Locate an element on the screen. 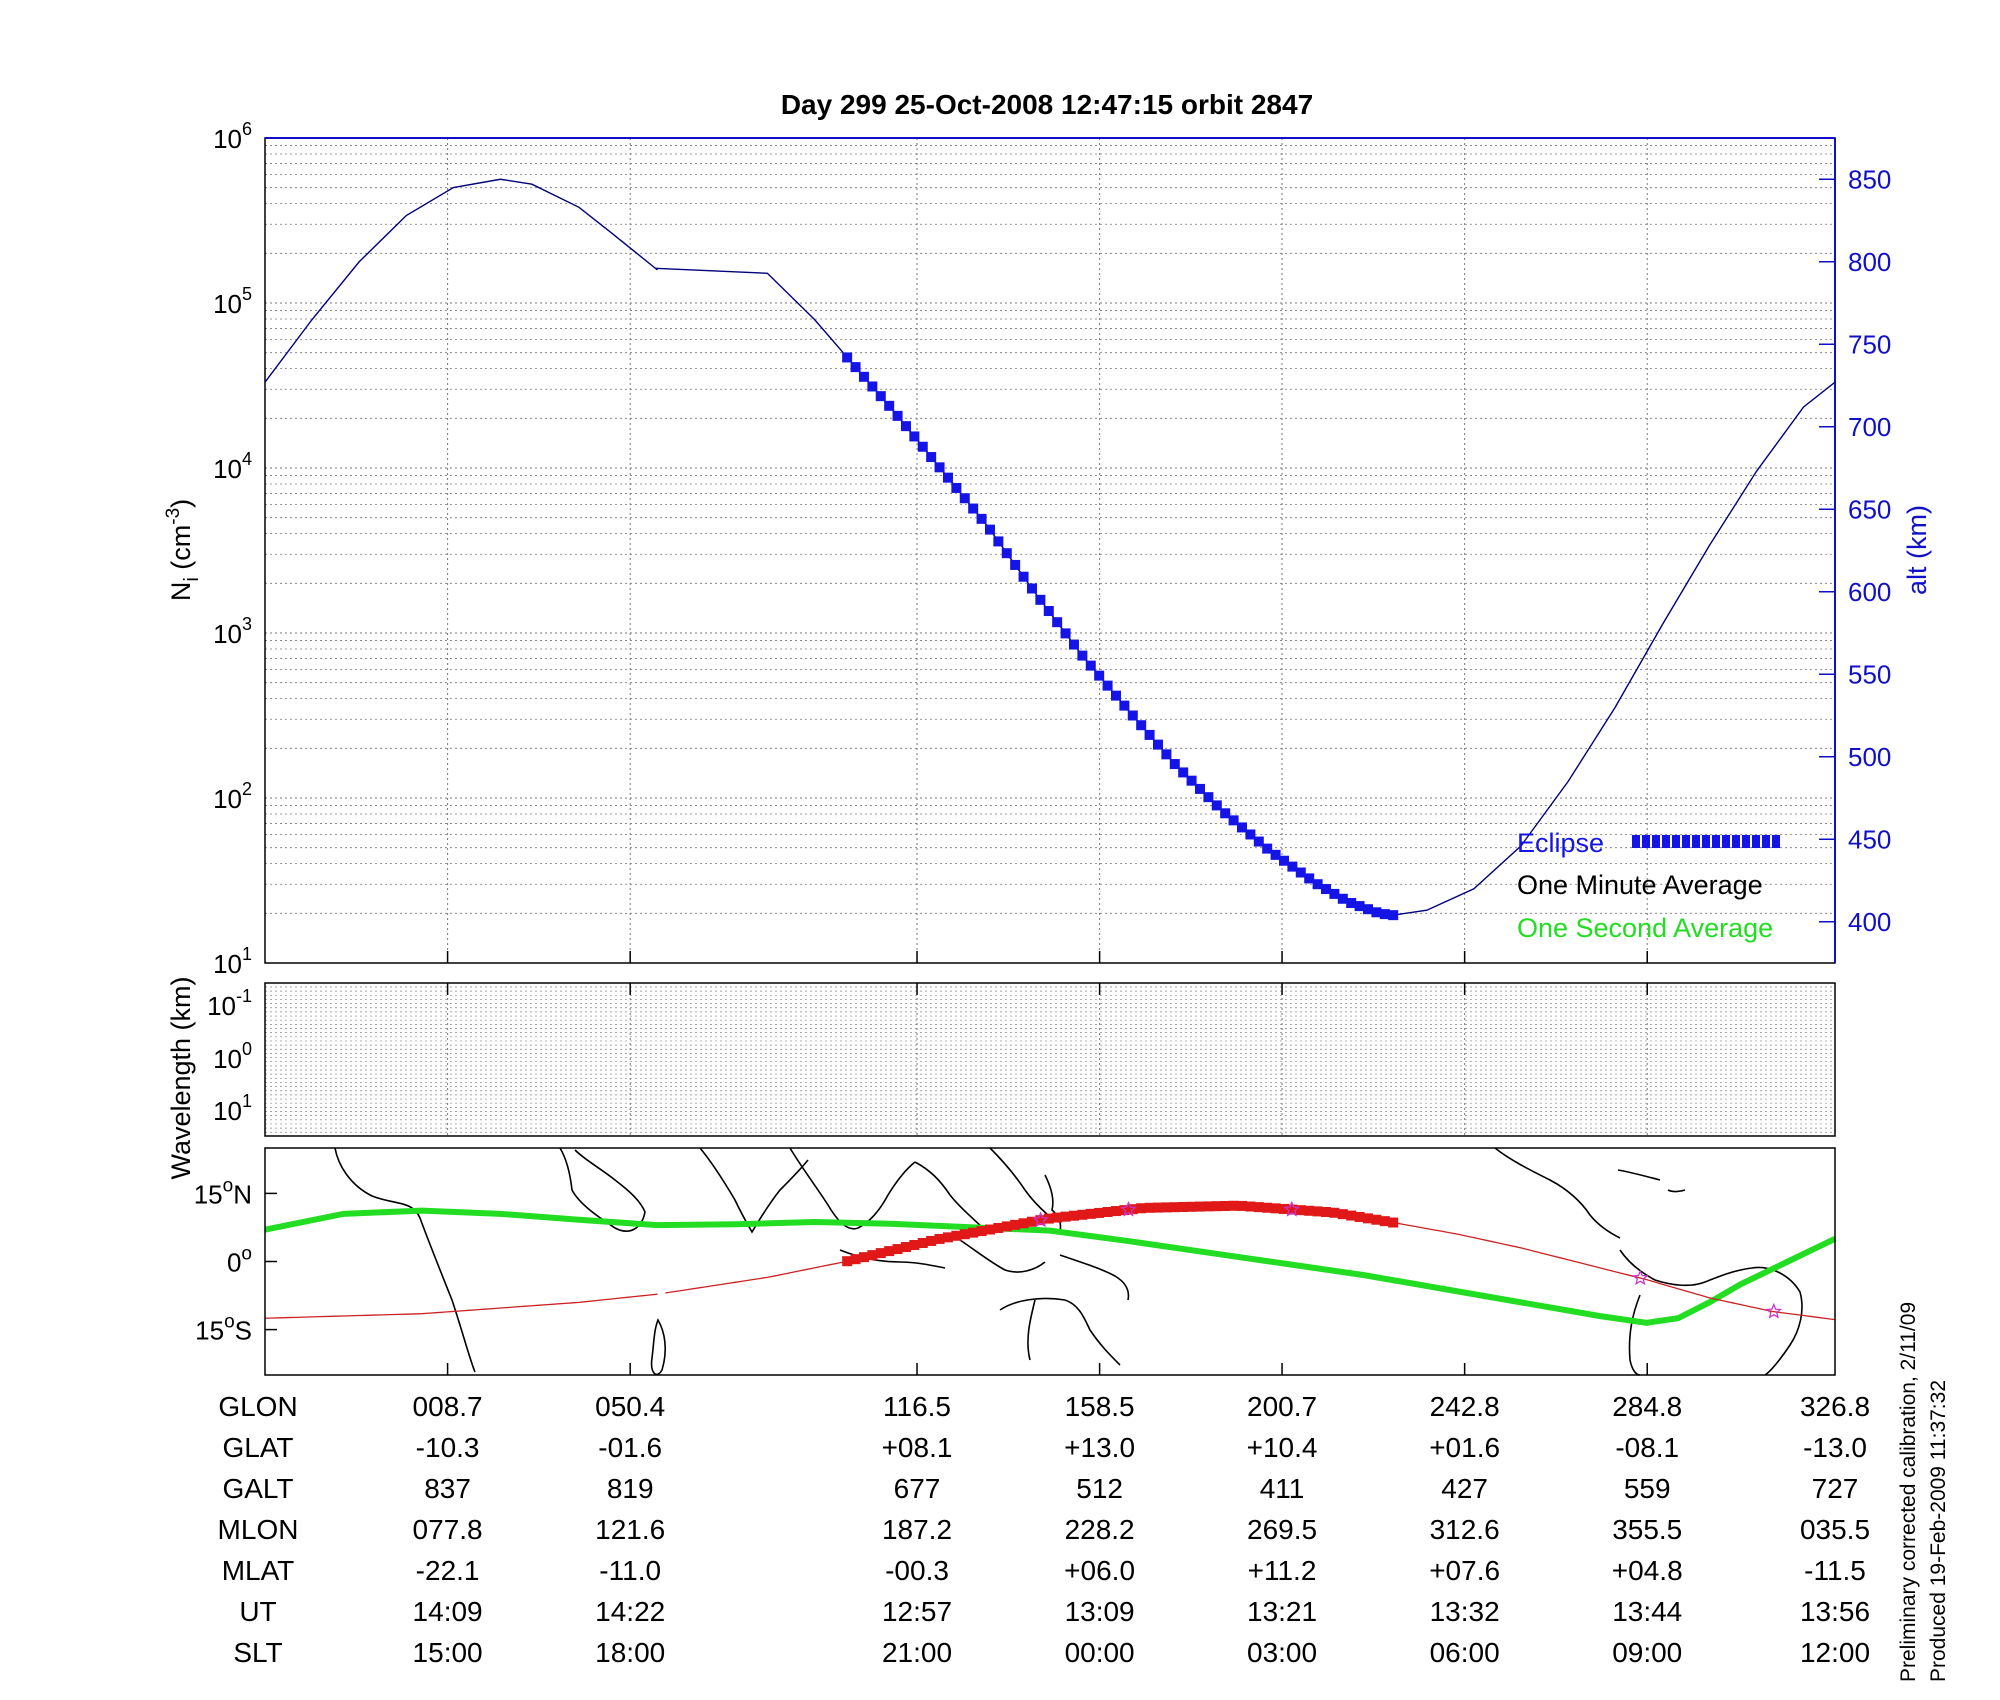 This screenshot has height=1700, width=2000. density-ylabel-unit-close: ) is located at coordinates (181, 503).